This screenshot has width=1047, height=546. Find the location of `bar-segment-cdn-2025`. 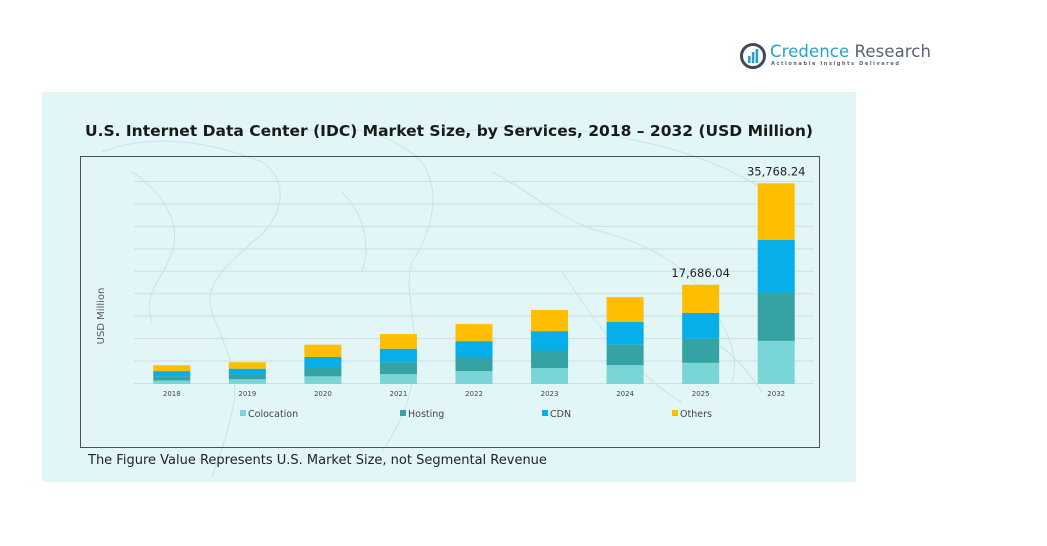

bar-segment-cdn-2025 is located at coordinates (701, 325).